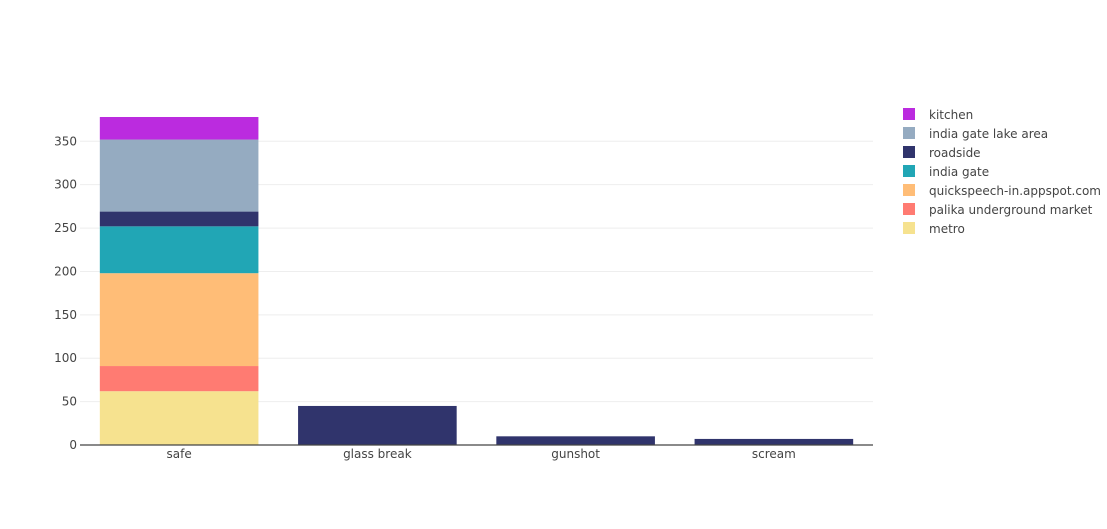  What do you see at coordinates (988, 134) in the screenshot?
I see `legend-label: india gate lake area` at bounding box center [988, 134].